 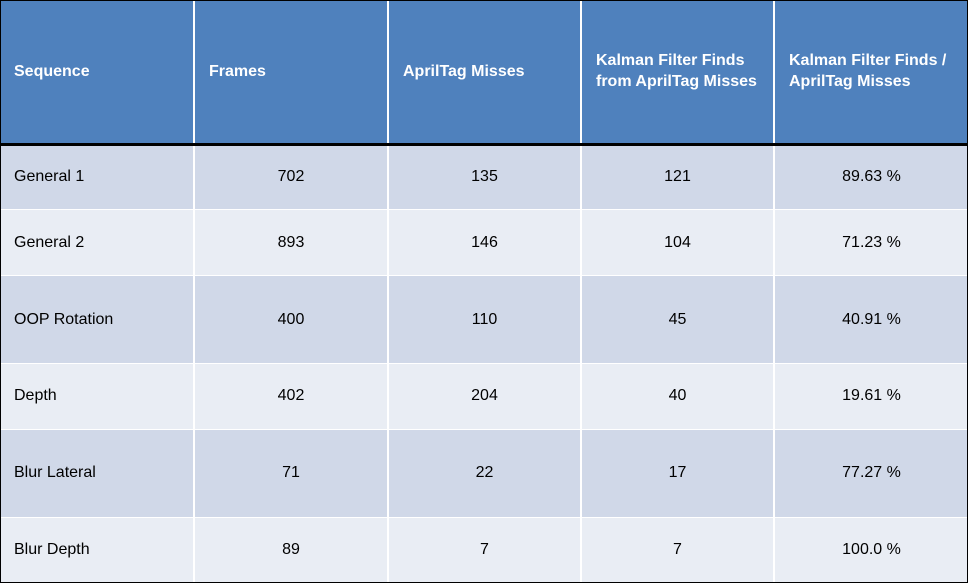 What do you see at coordinates (97, 473) in the screenshot?
I see `cell-sequence: Blur Lateral` at bounding box center [97, 473].